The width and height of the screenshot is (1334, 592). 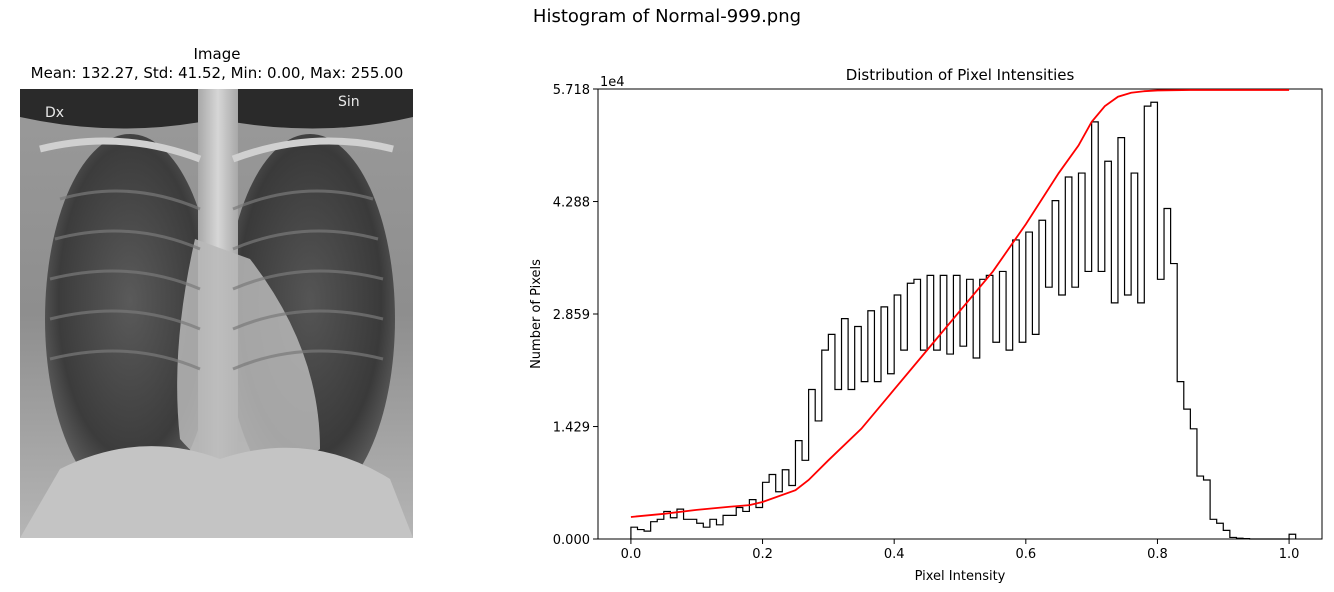 I want to click on image-panel-title: Image, so click(x=217, y=54).